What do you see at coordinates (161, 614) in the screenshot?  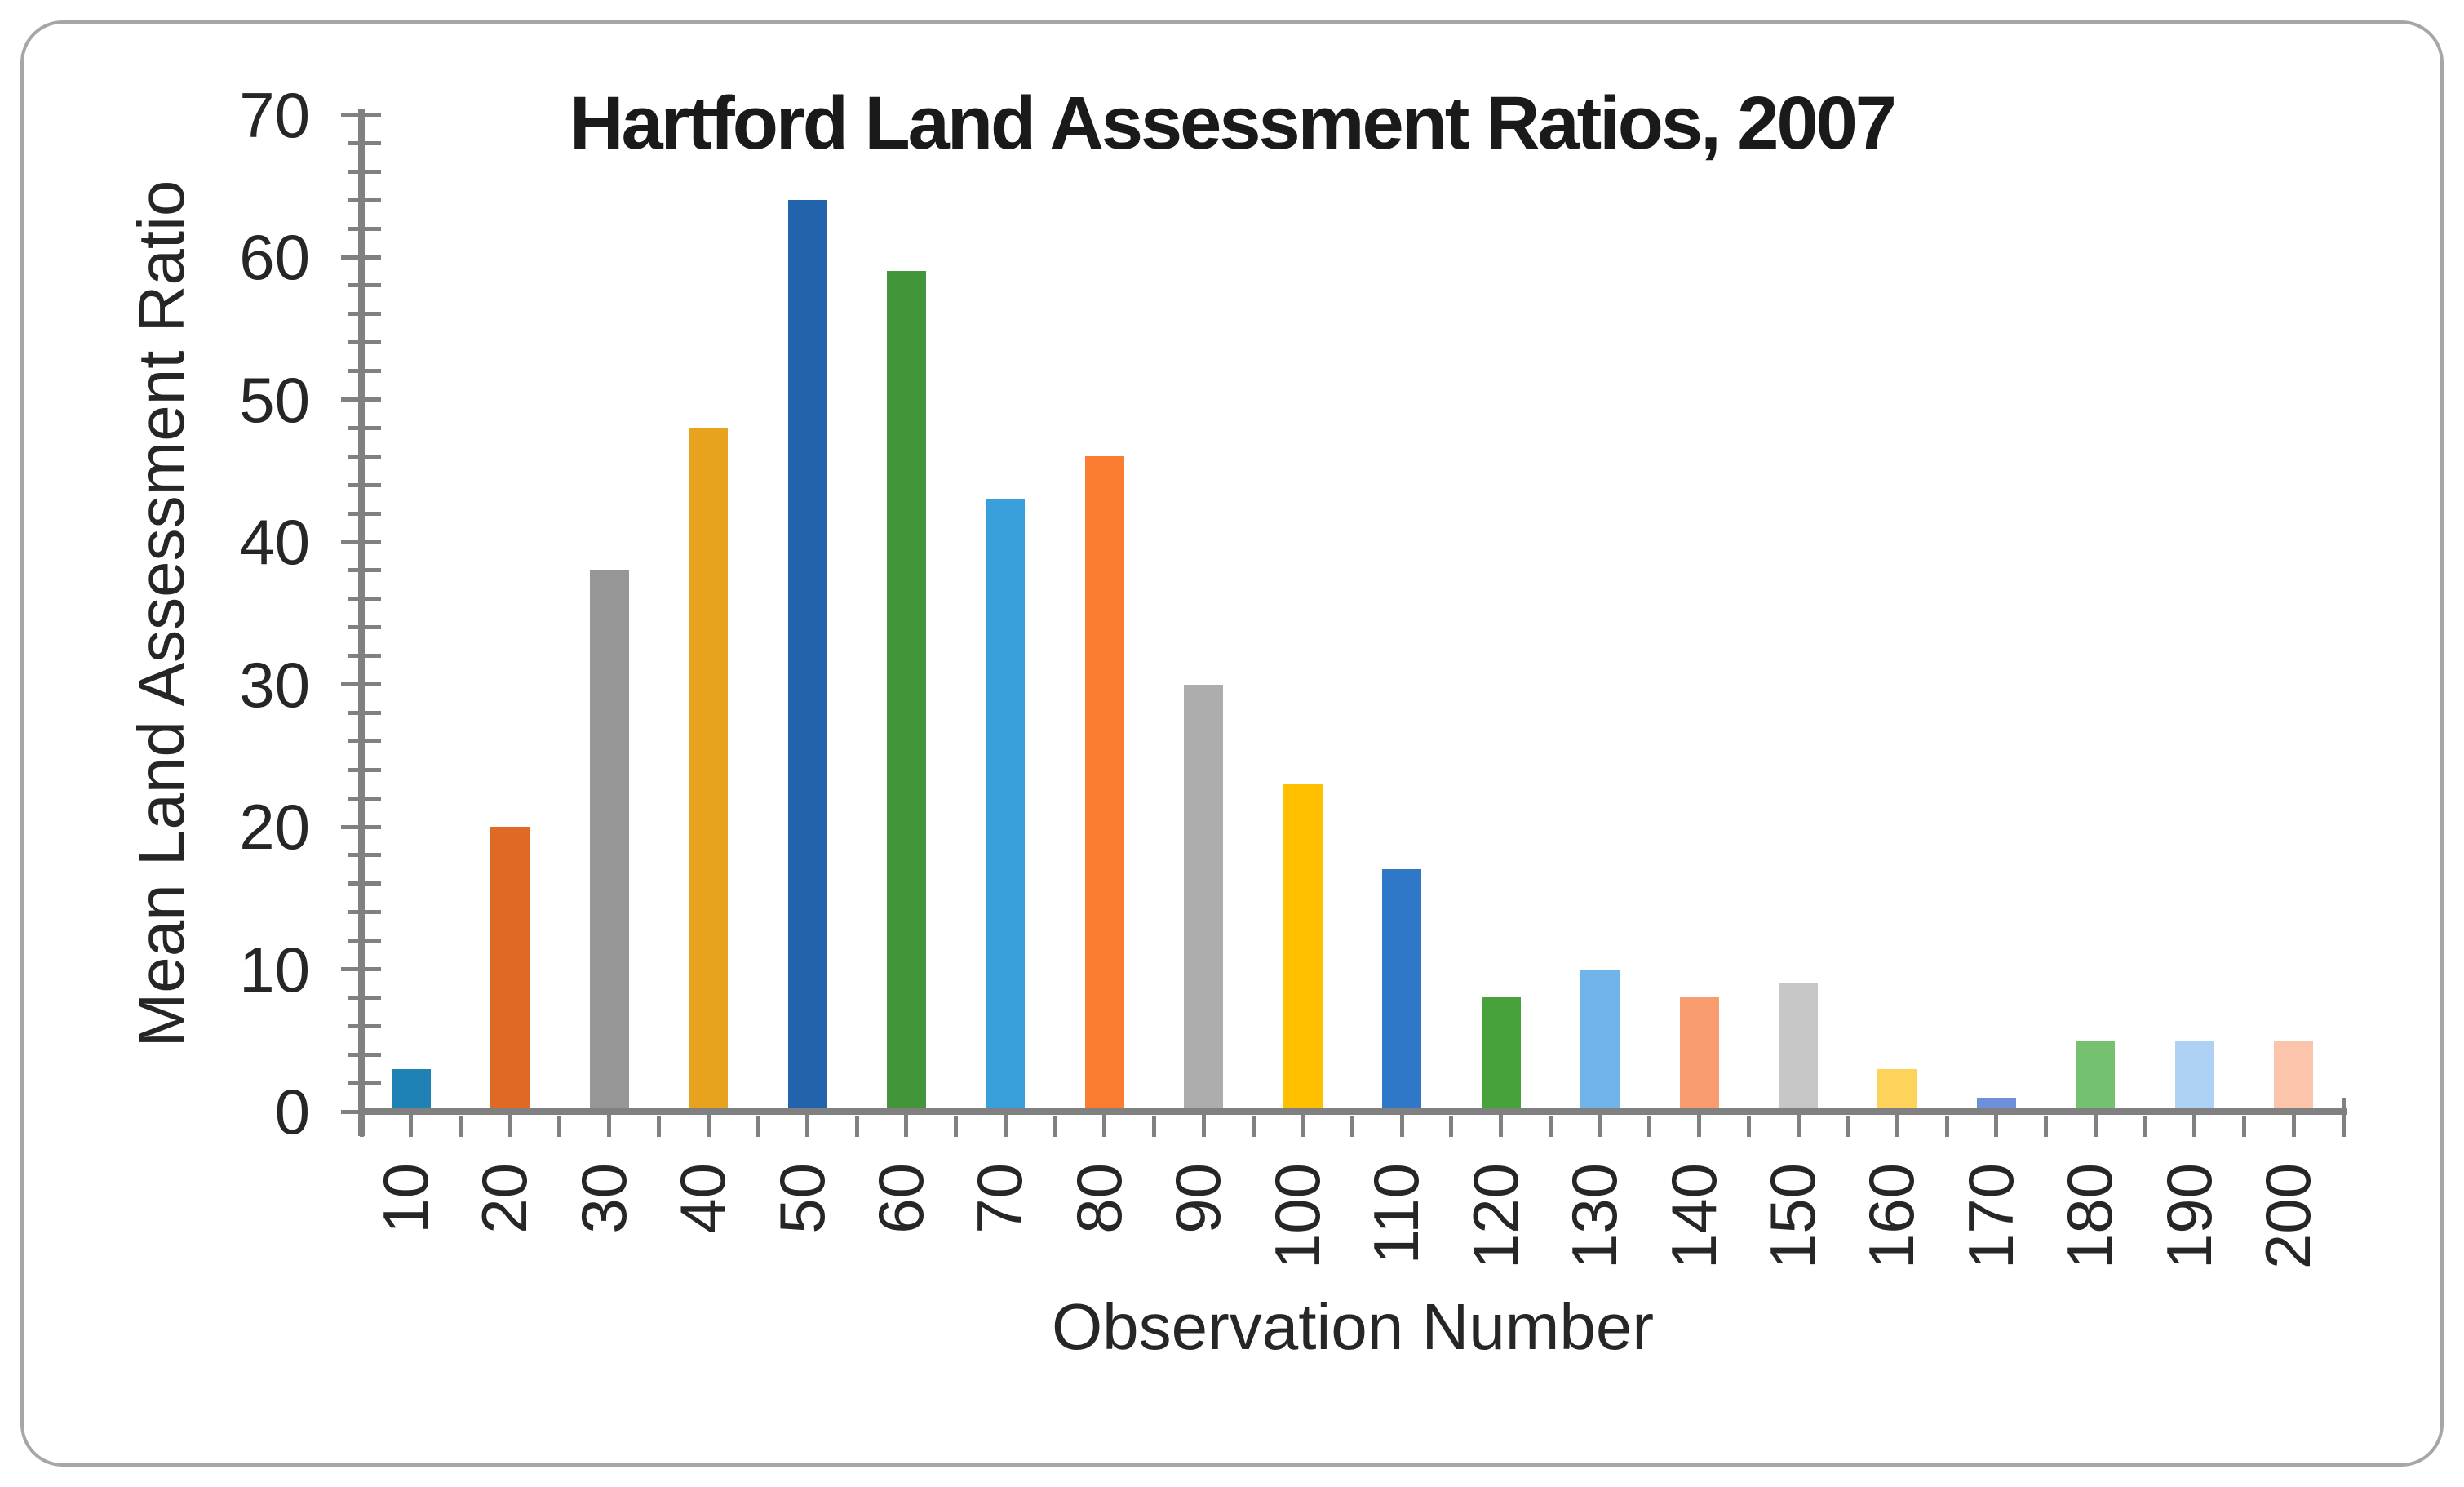 I see `y-axis-title: Mean Land Assessment Ratio` at bounding box center [161, 614].